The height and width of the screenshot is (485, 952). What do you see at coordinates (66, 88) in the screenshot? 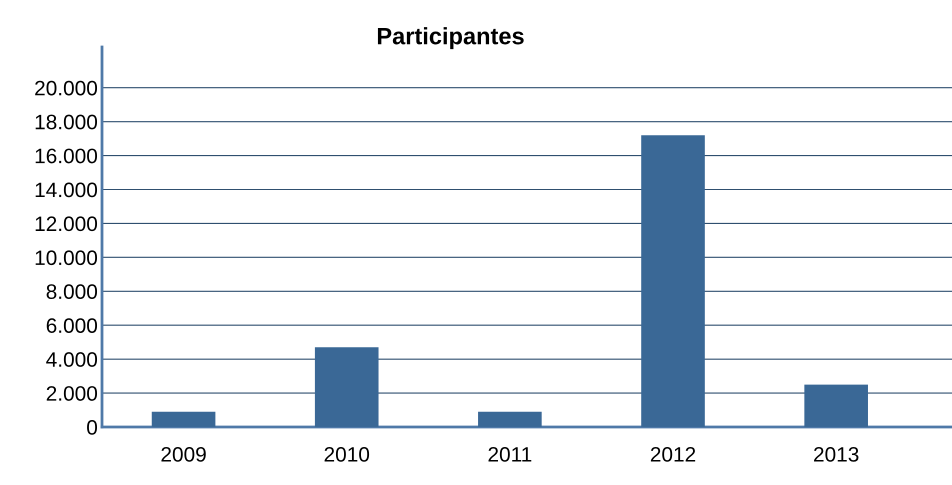
I see `y-tick-label: 20.000` at bounding box center [66, 88].